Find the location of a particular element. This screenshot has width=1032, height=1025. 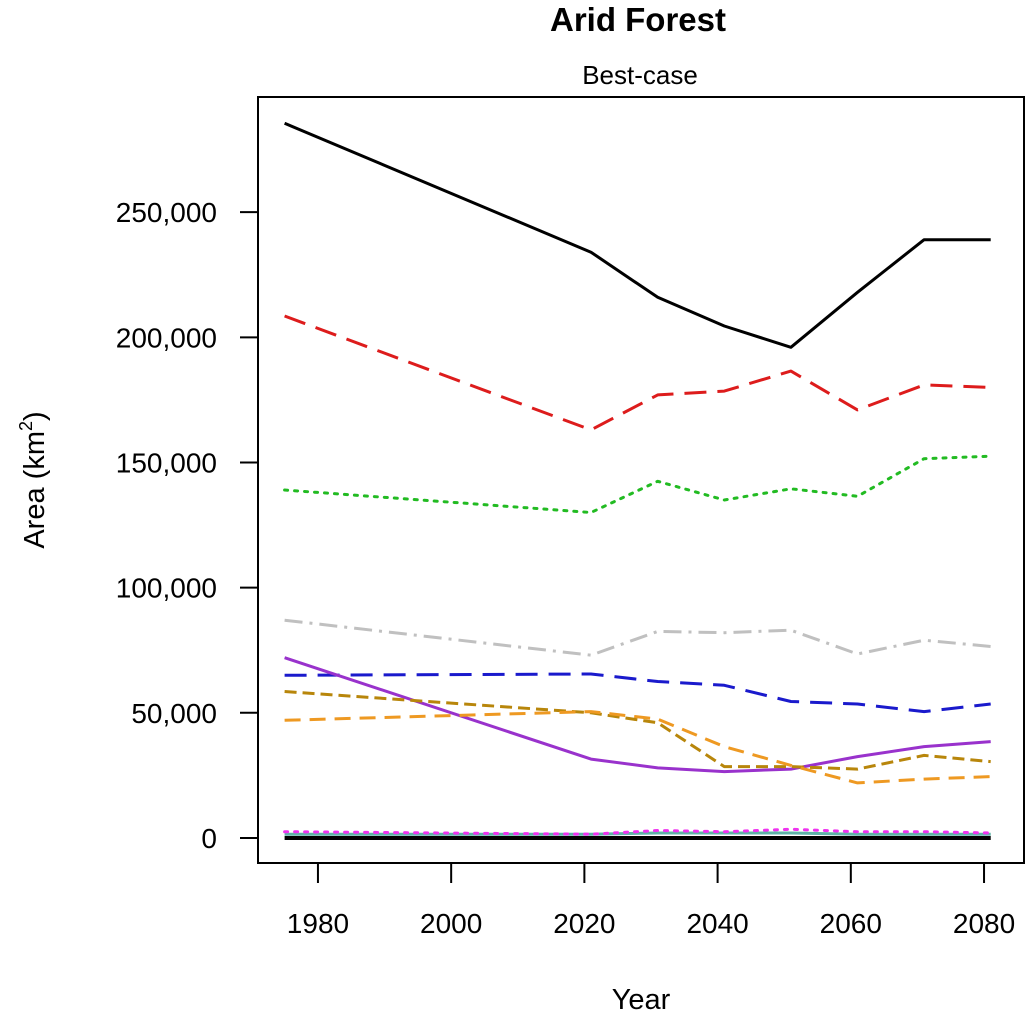

y-axis-label: Area (km2) is located at coordinates (33, 479).